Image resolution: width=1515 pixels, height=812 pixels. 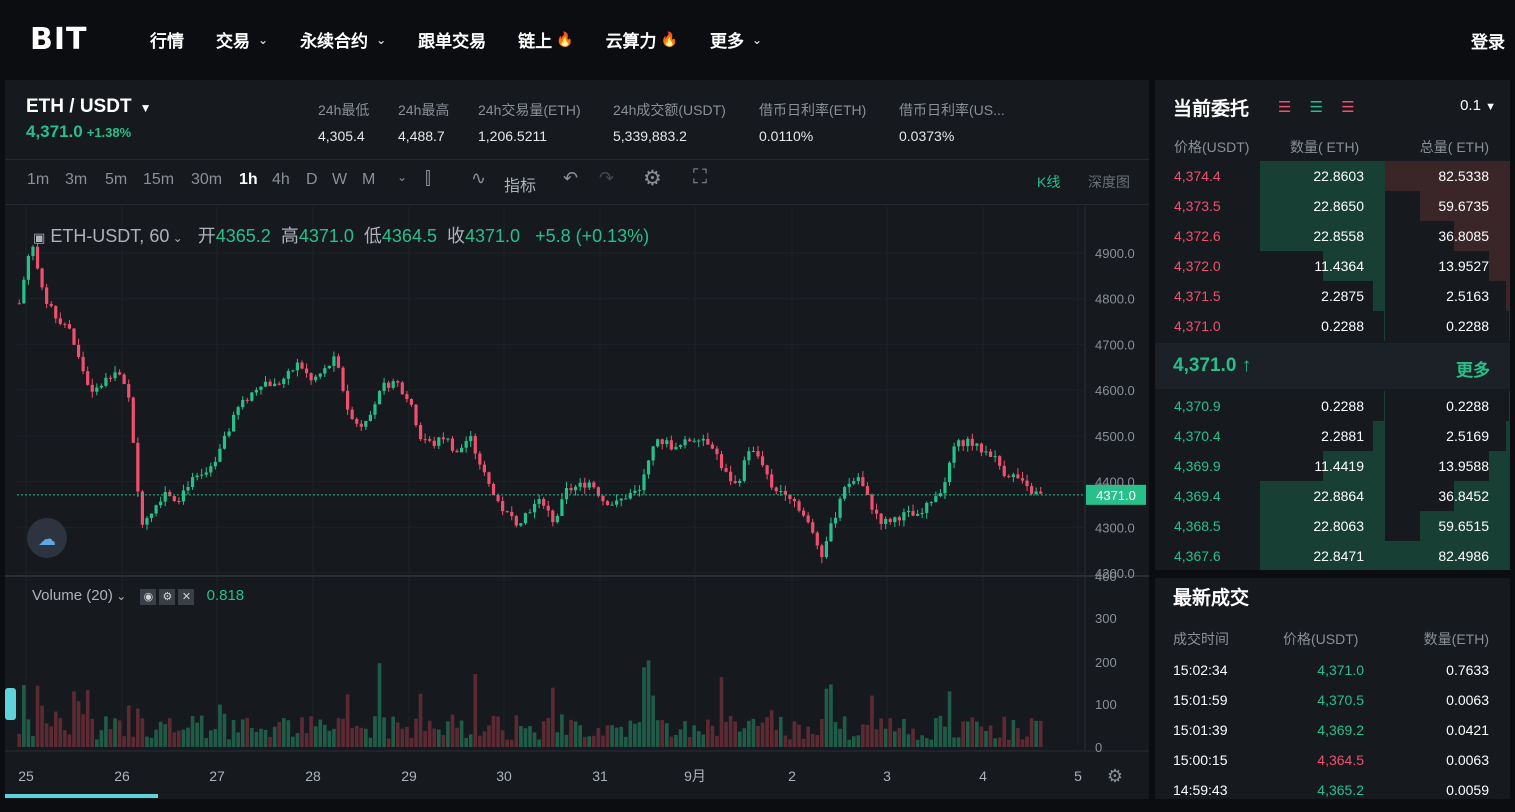 What do you see at coordinates (369, 179) in the screenshot?
I see `timeframe-M: M` at bounding box center [369, 179].